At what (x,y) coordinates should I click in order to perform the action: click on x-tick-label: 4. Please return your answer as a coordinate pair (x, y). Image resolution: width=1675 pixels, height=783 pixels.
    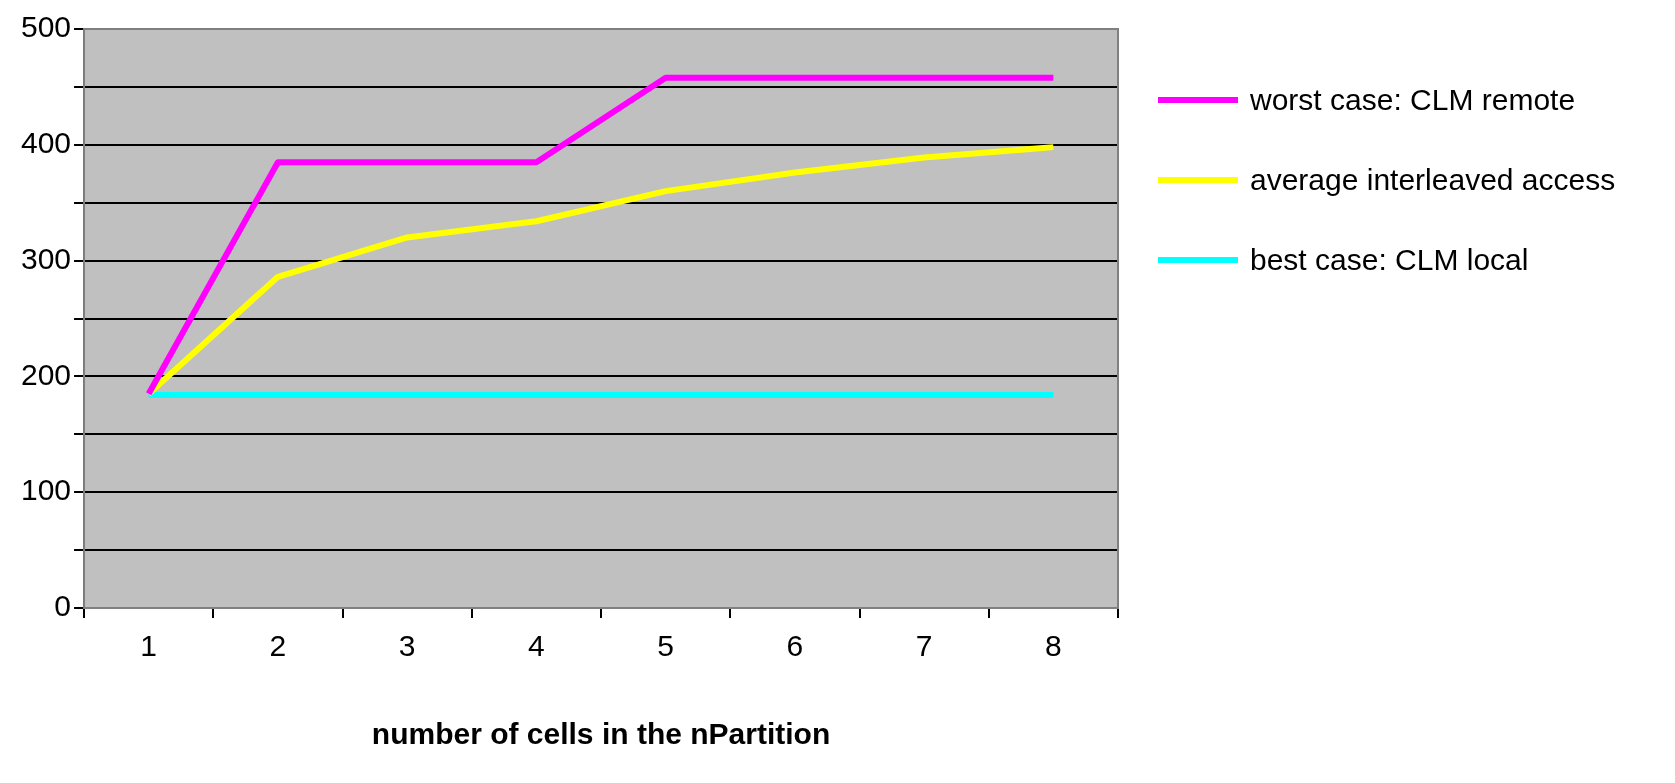
    Looking at the image, I should click on (536, 646).